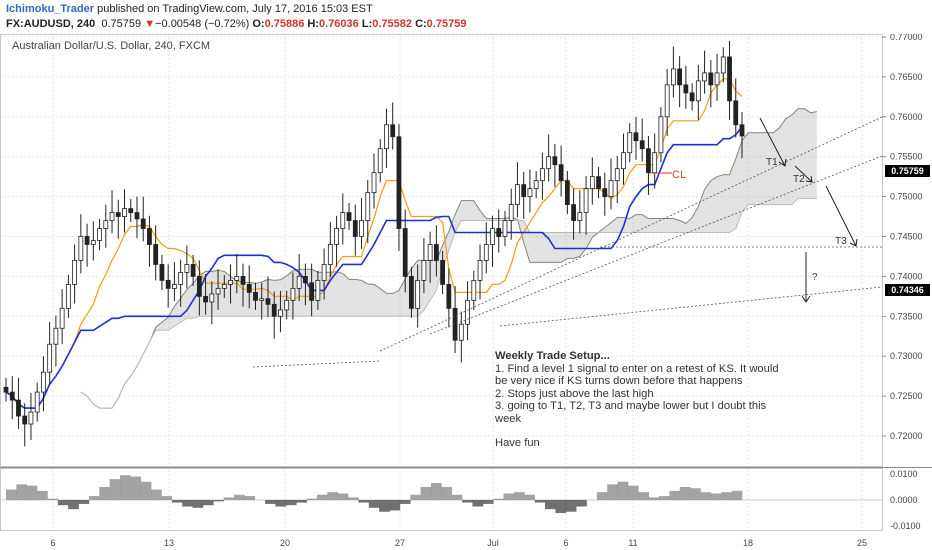 This screenshot has height=550, width=932. What do you see at coordinates (799, 179) in the screenshot?
I see `t2-label: T2` at bounding box center [799, 179].